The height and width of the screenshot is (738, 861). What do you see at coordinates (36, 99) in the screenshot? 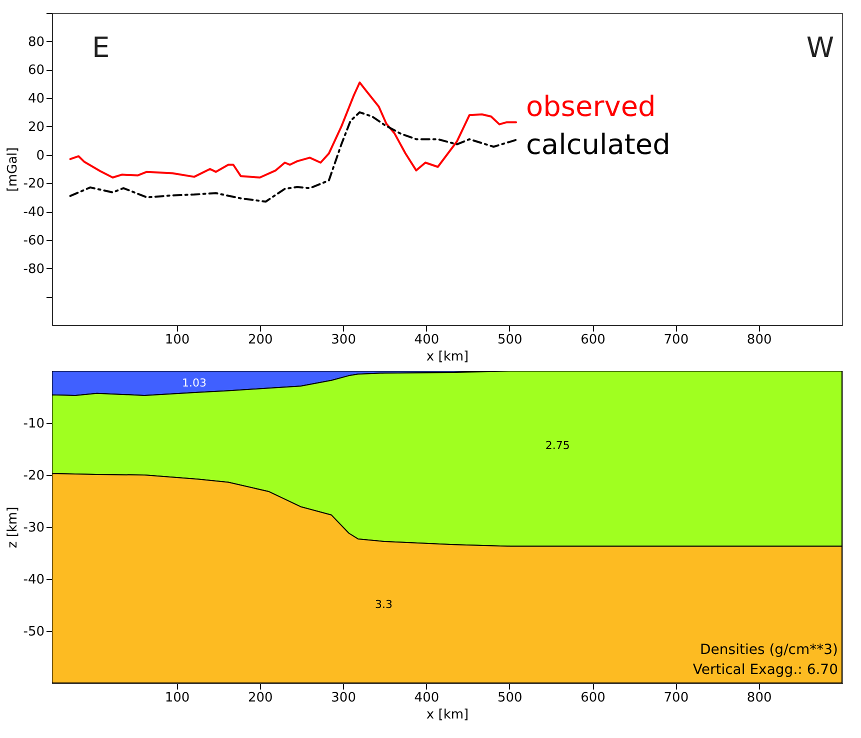
I see `y-tick-label: 40` at bounding box center [36, 99].